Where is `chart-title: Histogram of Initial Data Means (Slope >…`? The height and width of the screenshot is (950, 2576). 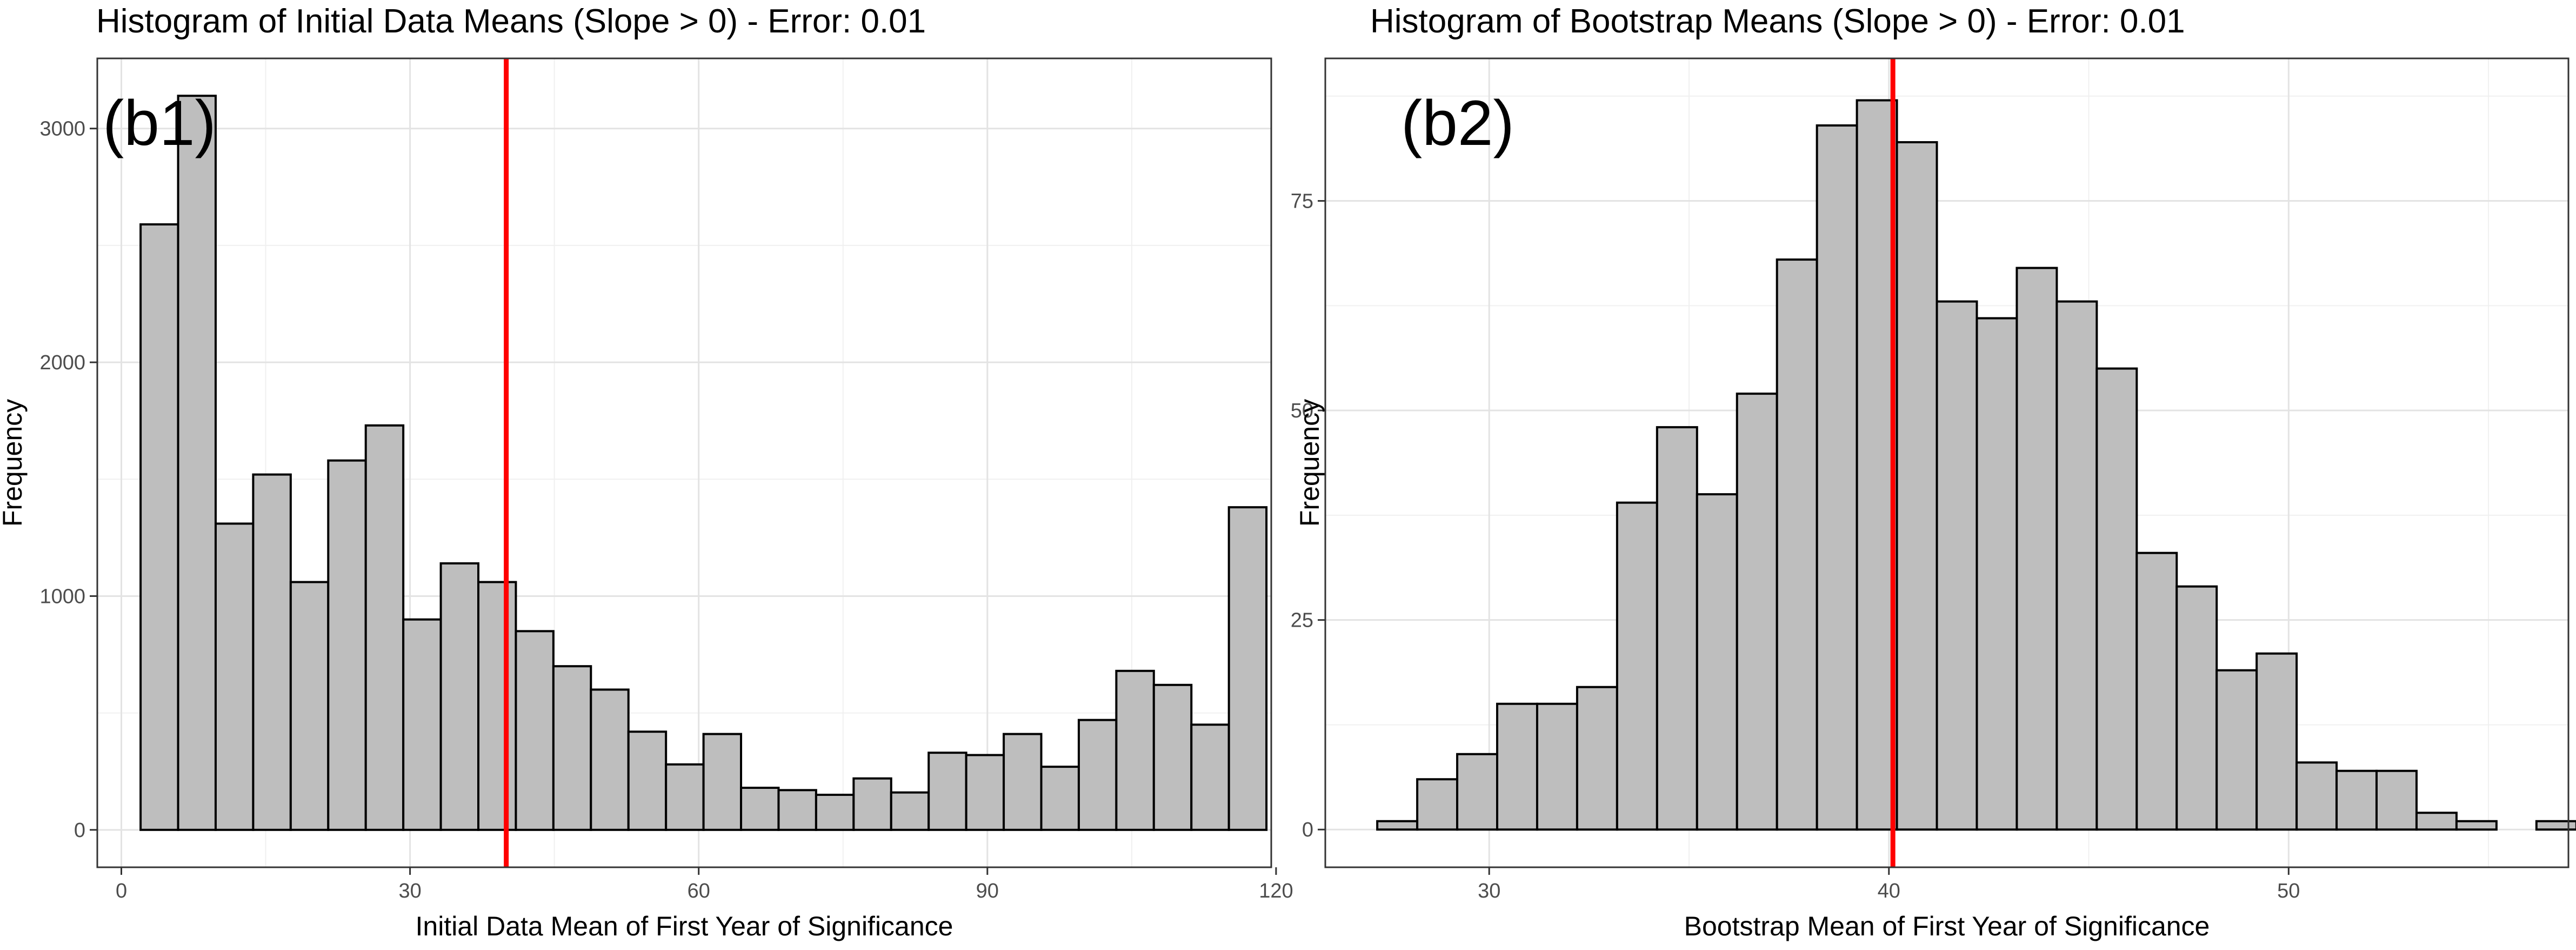
chart-title: Histogram of Initial Data Means (Slope >… is located at coordinates (511, 21).